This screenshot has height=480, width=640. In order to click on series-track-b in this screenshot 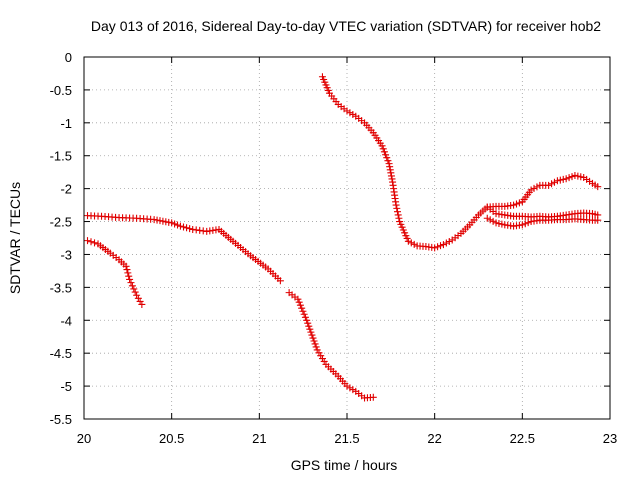, I will do `click(115, 272)`.